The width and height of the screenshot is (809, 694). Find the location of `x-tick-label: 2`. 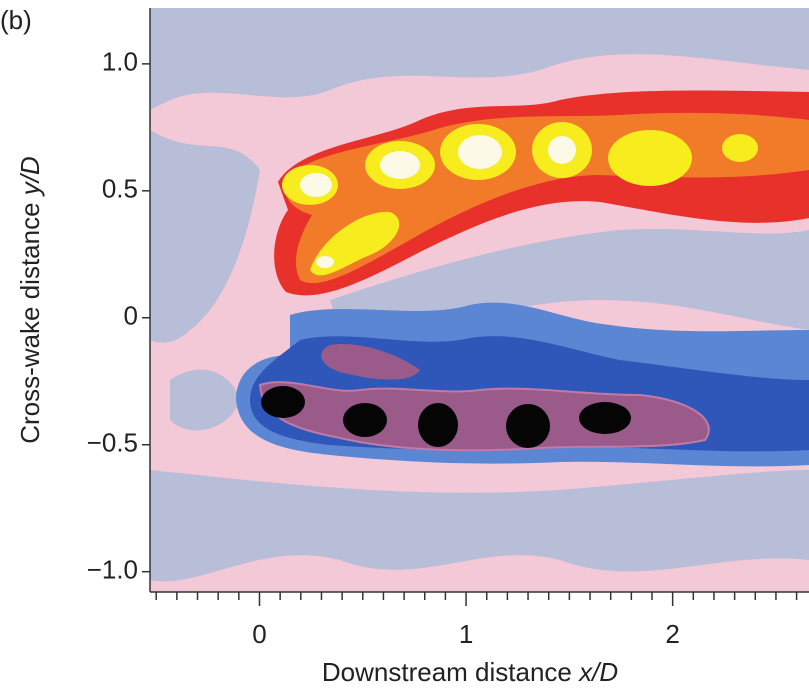

x-tick-label: 2 is located at coordinates (672, 634).